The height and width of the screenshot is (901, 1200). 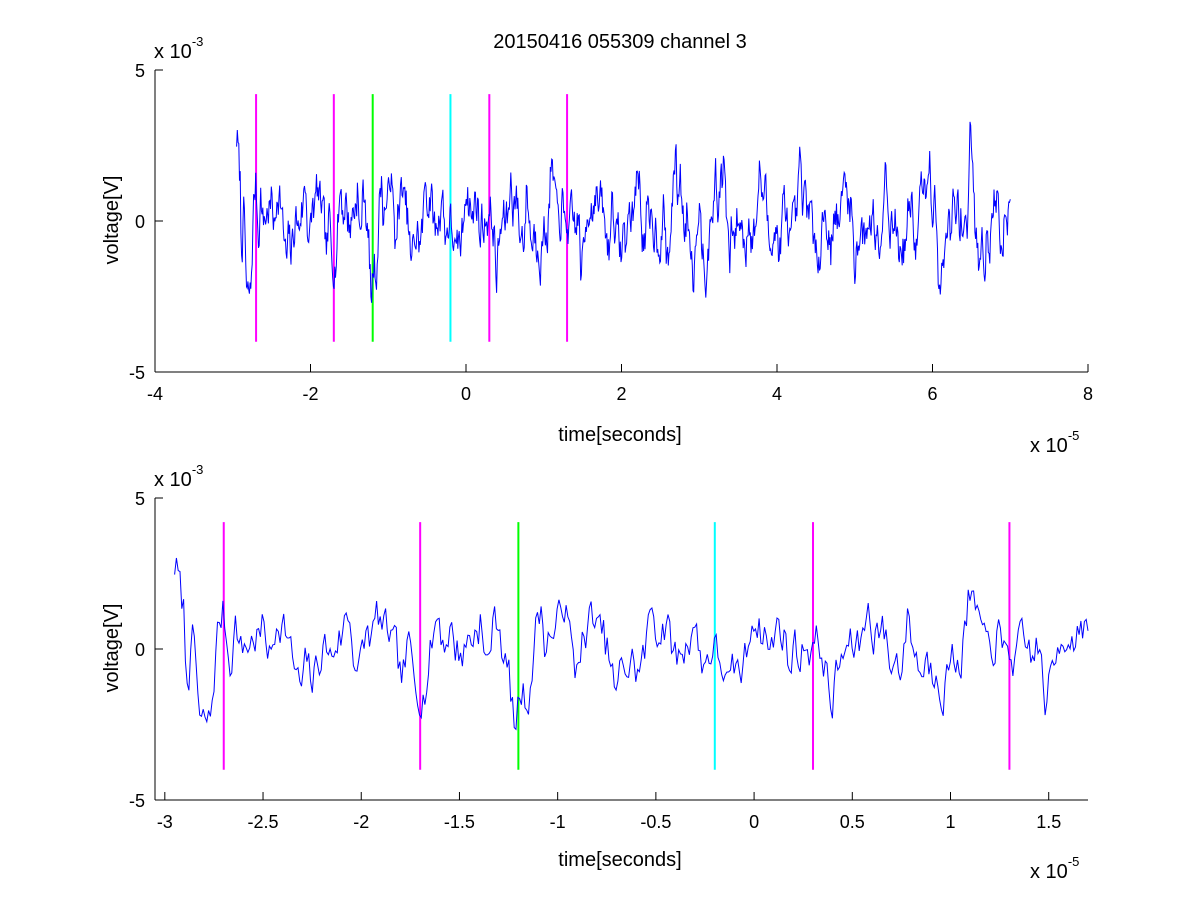 I want to click on bottom-x-tick-label: -3, so click(x=165, y=822).